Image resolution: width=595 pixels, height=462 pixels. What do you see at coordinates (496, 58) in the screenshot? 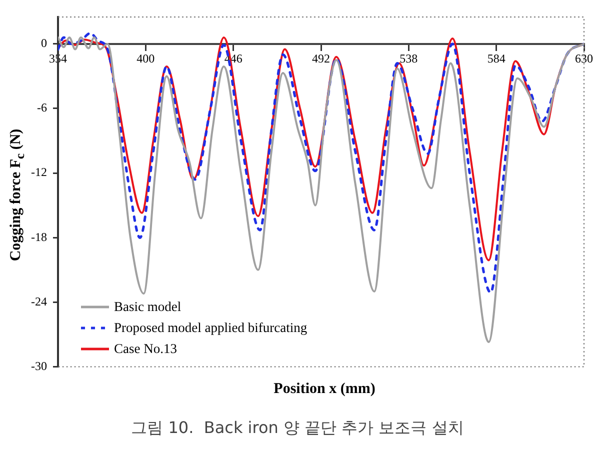
I see `x-tick-label: 584` at bounding box center [496, 58].